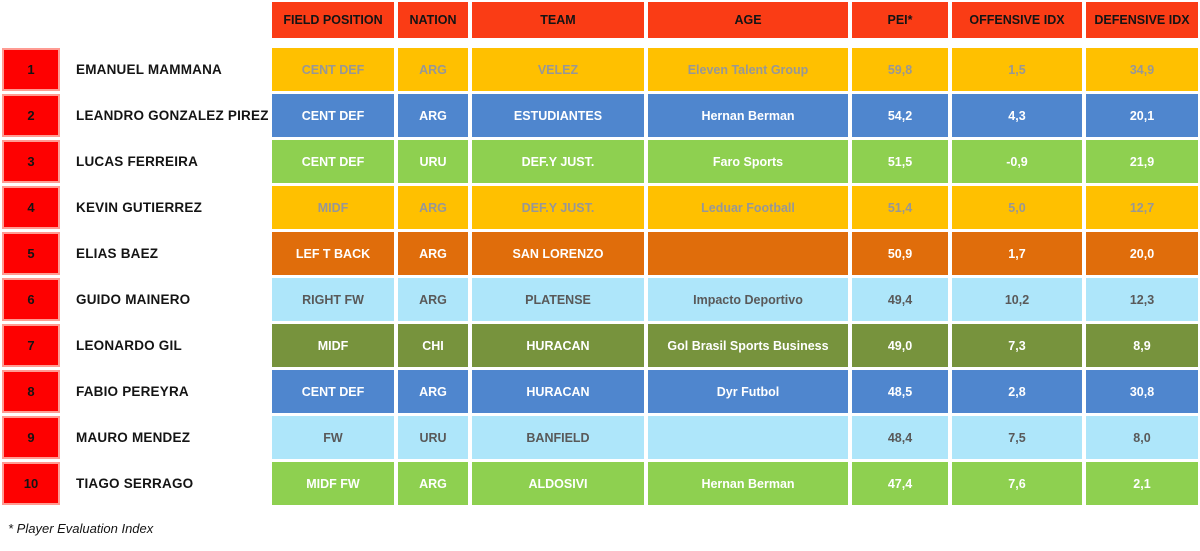 The image size is (1200, 551). I want to click on offensive-idx-cell: 10,2, so click(1017, 299).